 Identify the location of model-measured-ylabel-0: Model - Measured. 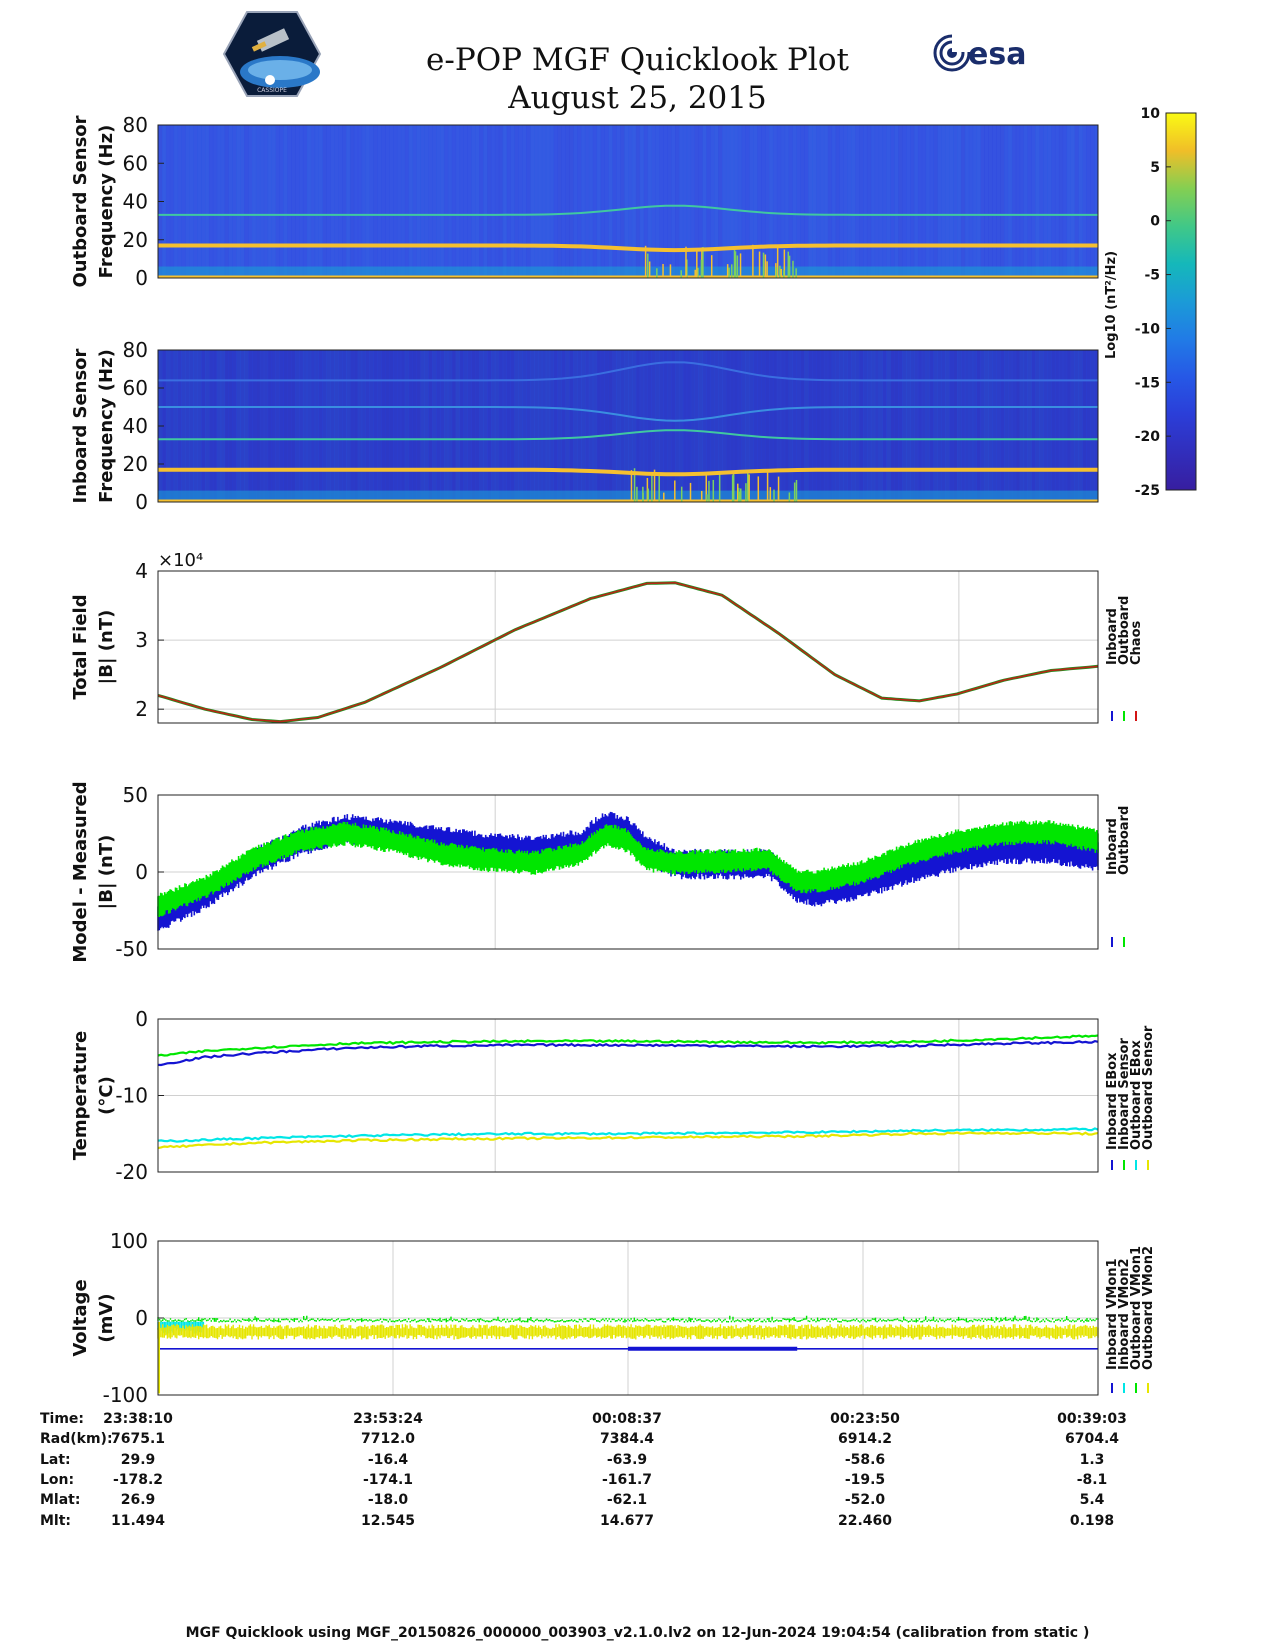
(80, 871).